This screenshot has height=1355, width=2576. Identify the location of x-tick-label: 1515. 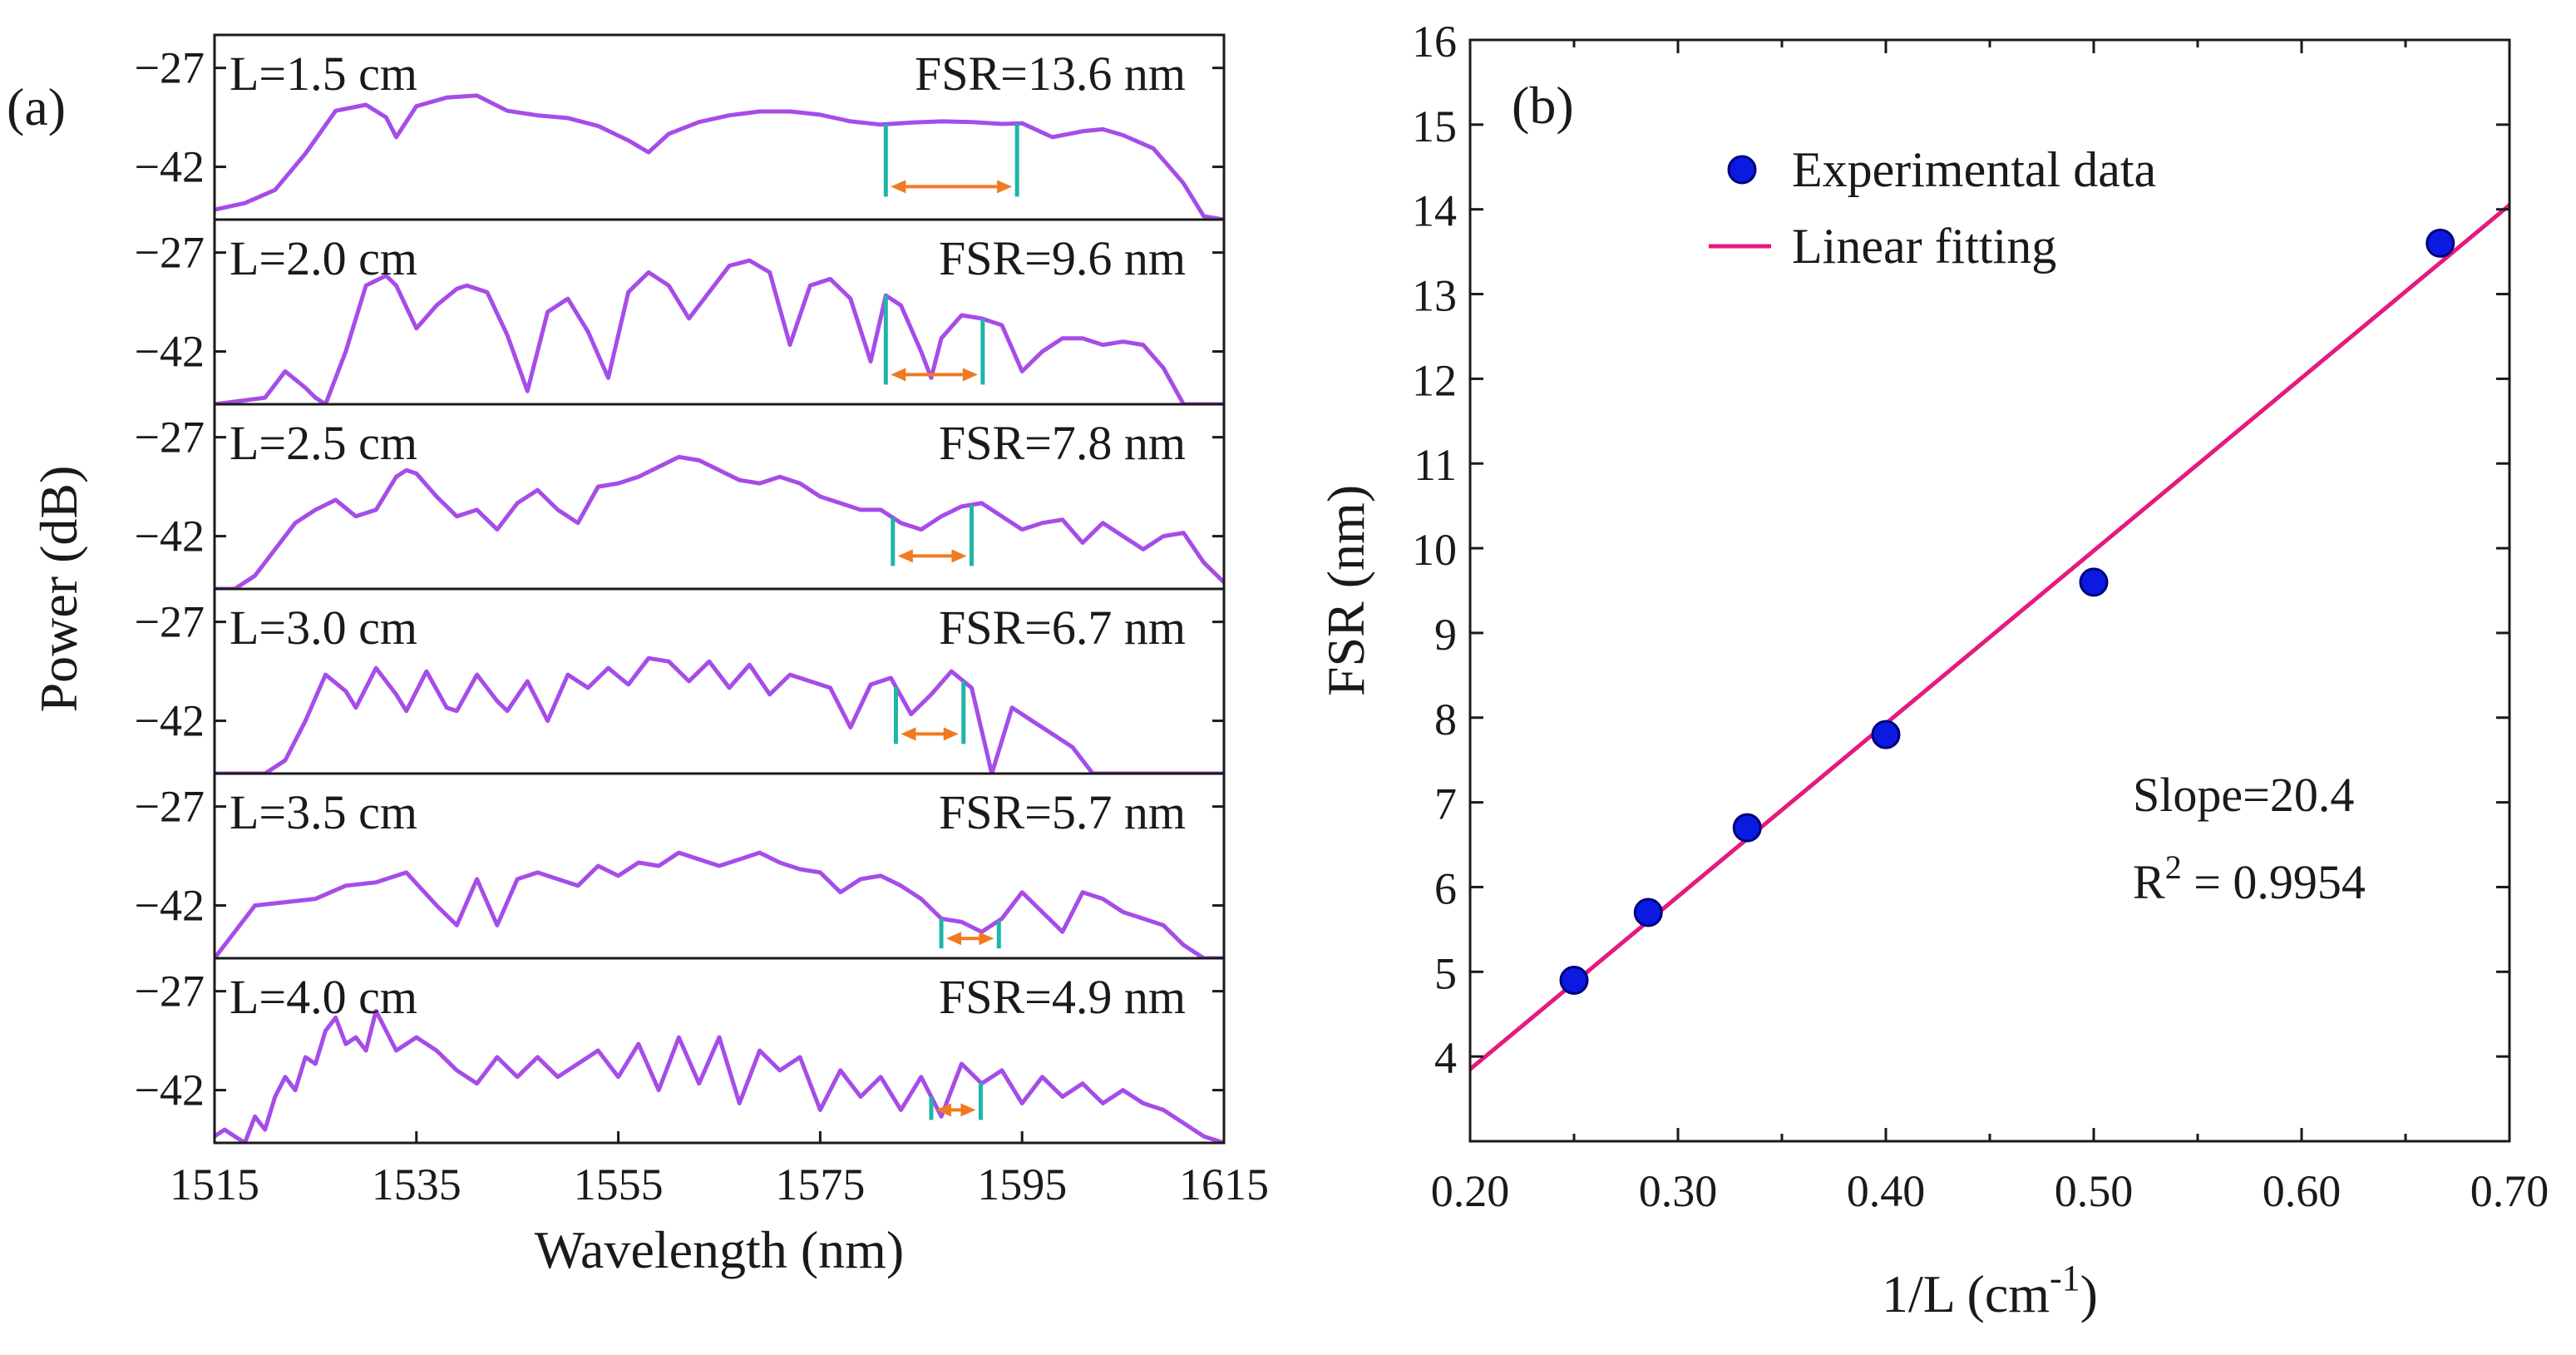
(214, 1184).